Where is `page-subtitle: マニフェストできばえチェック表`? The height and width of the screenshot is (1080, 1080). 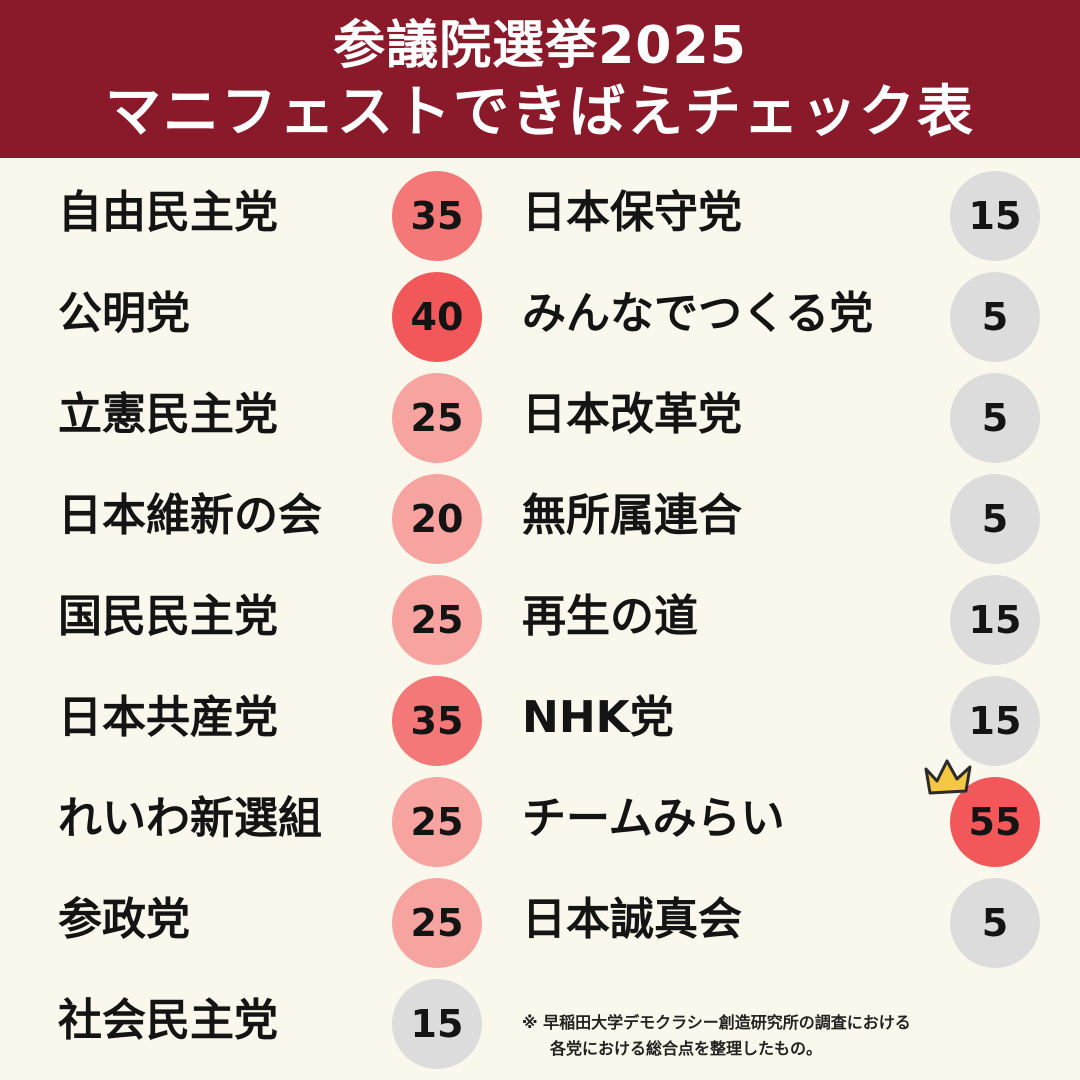 page-subtitle: マニフェストできばえチェック表 is located at coordinates (540, 112).